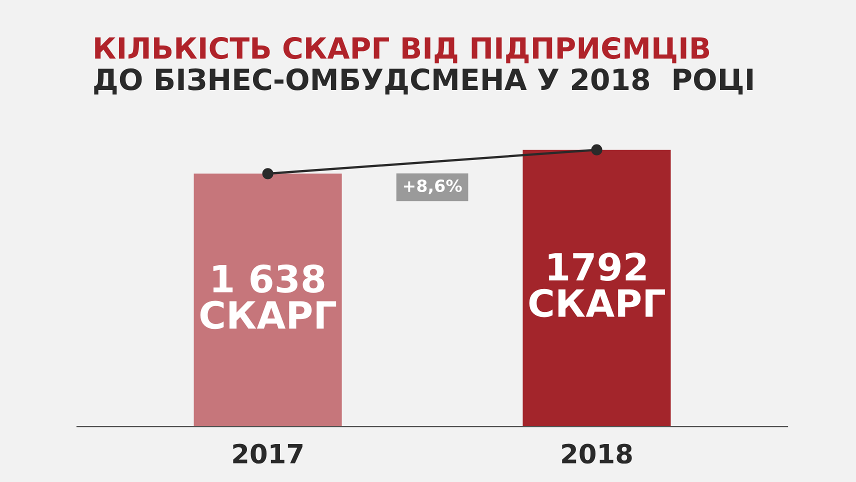  I want to click on data-label: 1792 СКАРГ, so click(597, 285).